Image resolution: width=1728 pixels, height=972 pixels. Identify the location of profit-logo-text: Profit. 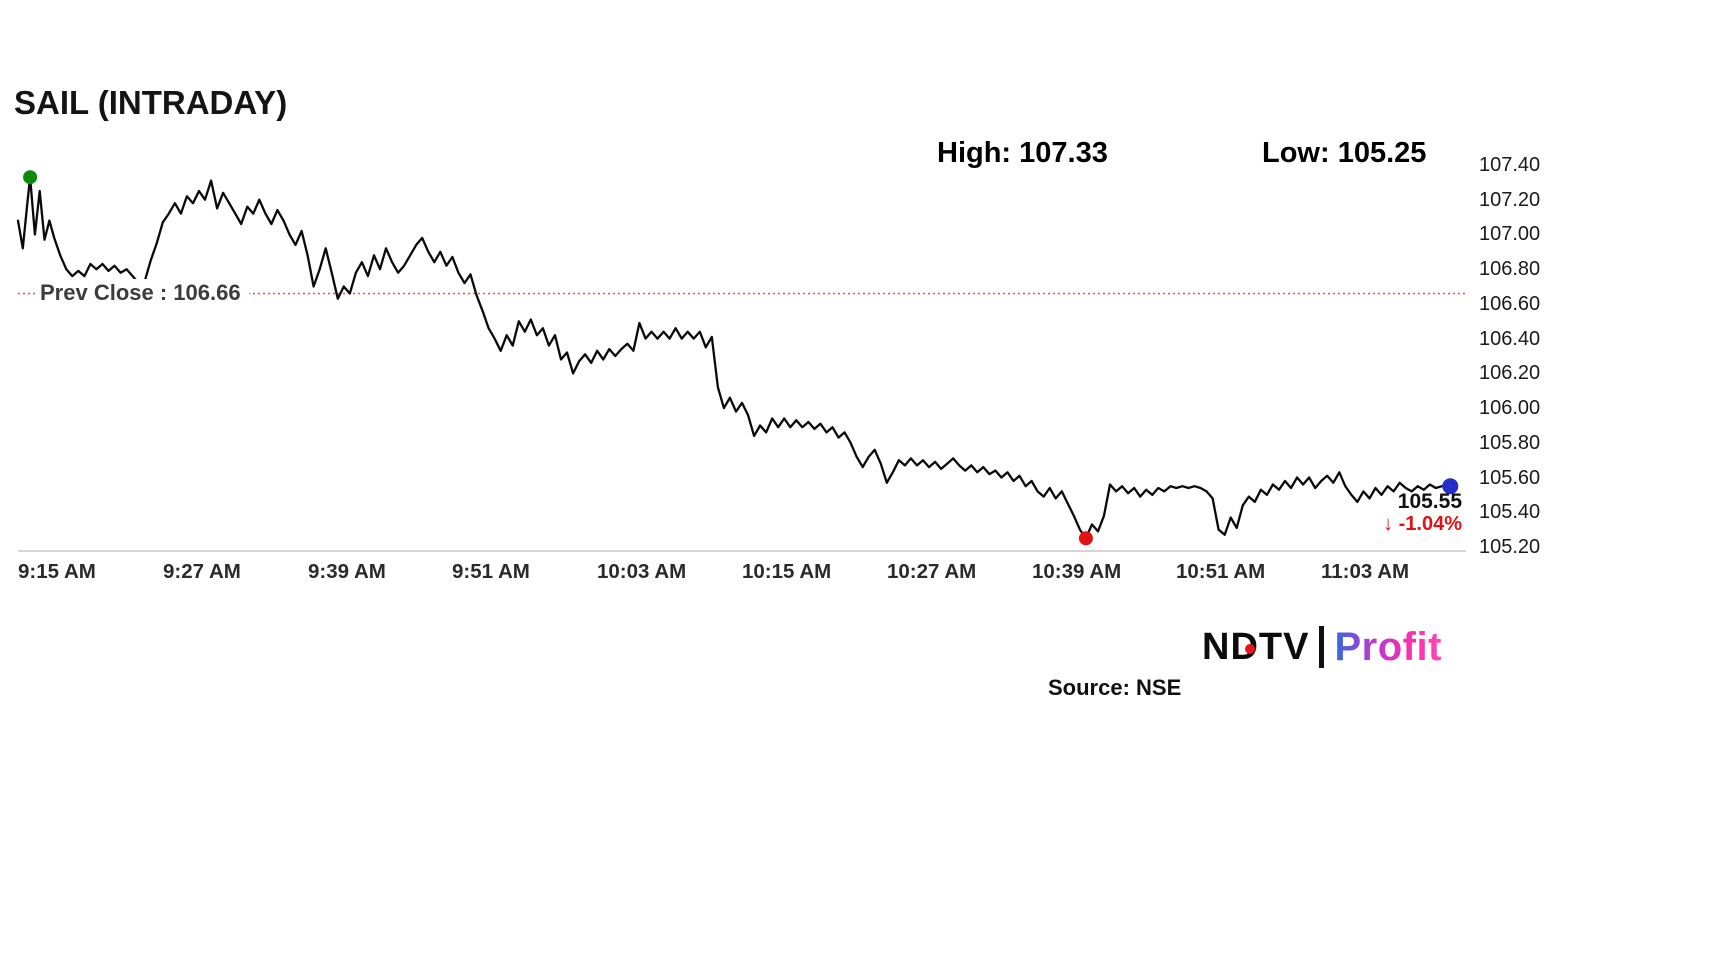
(1388, 646).